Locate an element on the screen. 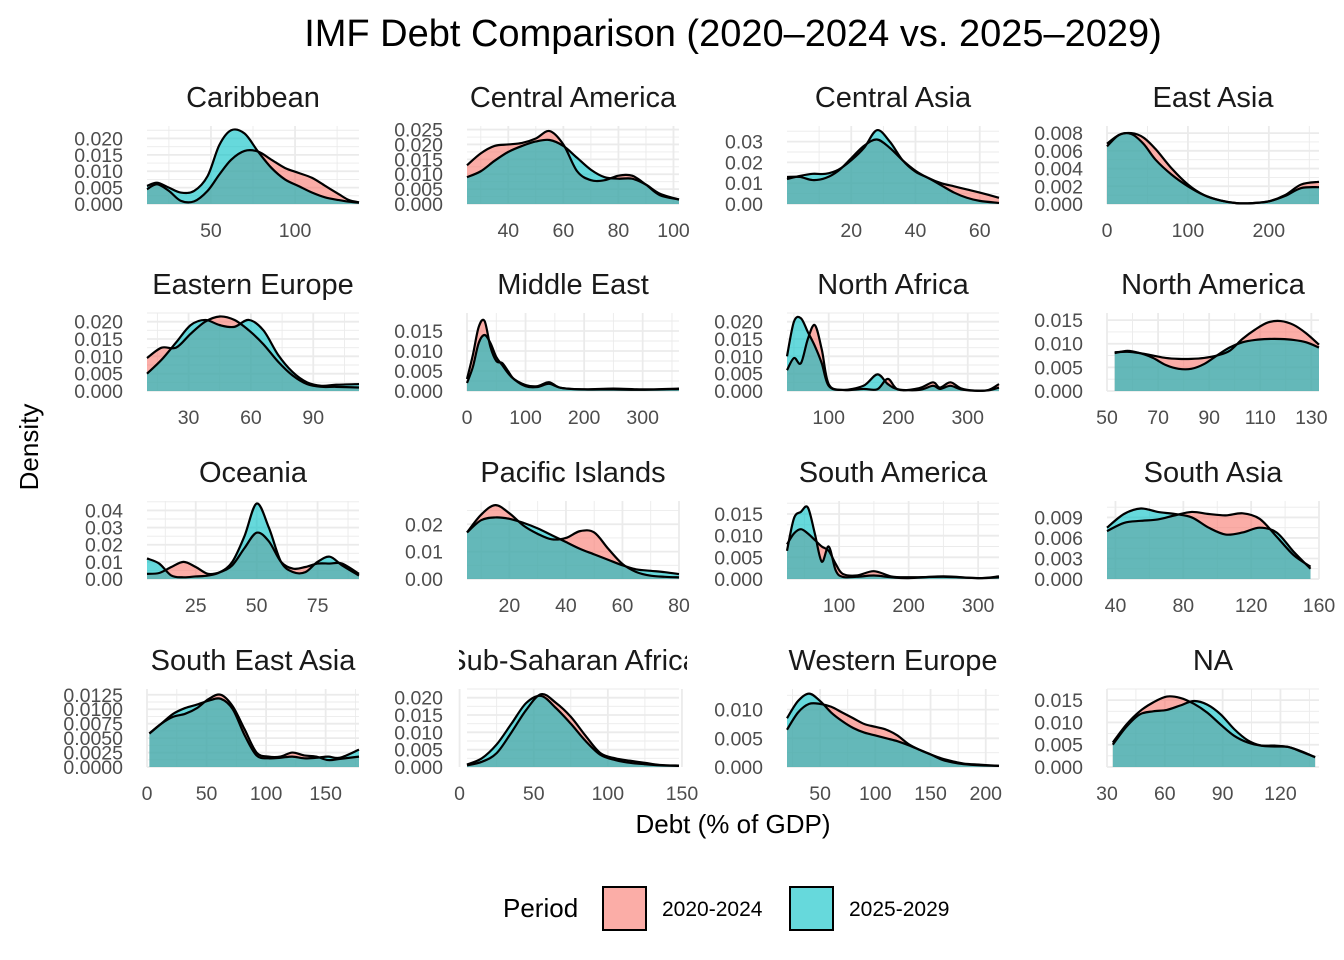 The width and height of the screenshot is (1344, 960). x-tick-label: 110 is located at coordinates (1260, 418).